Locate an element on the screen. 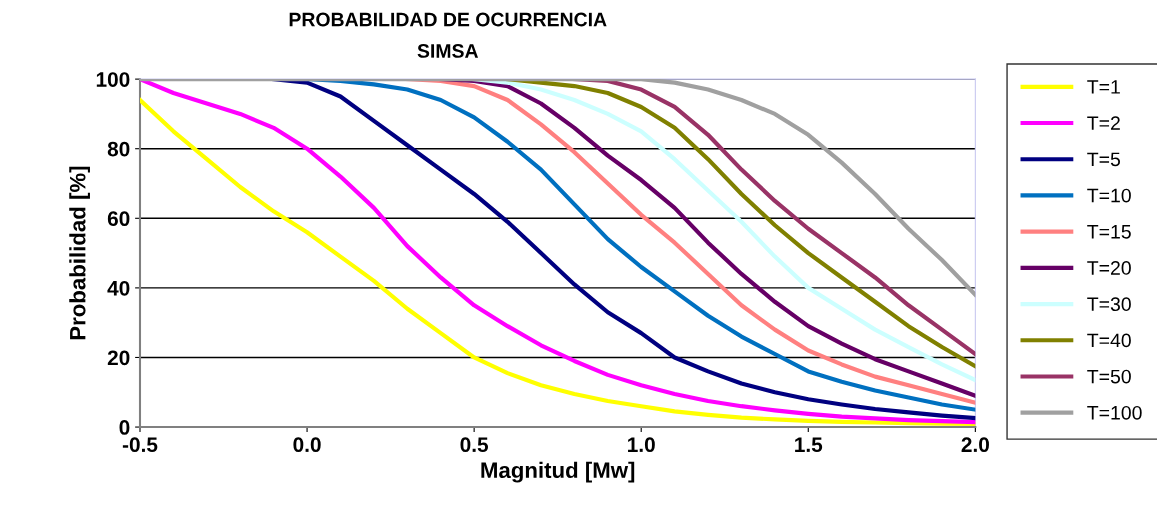  legend-label: T=30 is located at coordinates (1109, 304).